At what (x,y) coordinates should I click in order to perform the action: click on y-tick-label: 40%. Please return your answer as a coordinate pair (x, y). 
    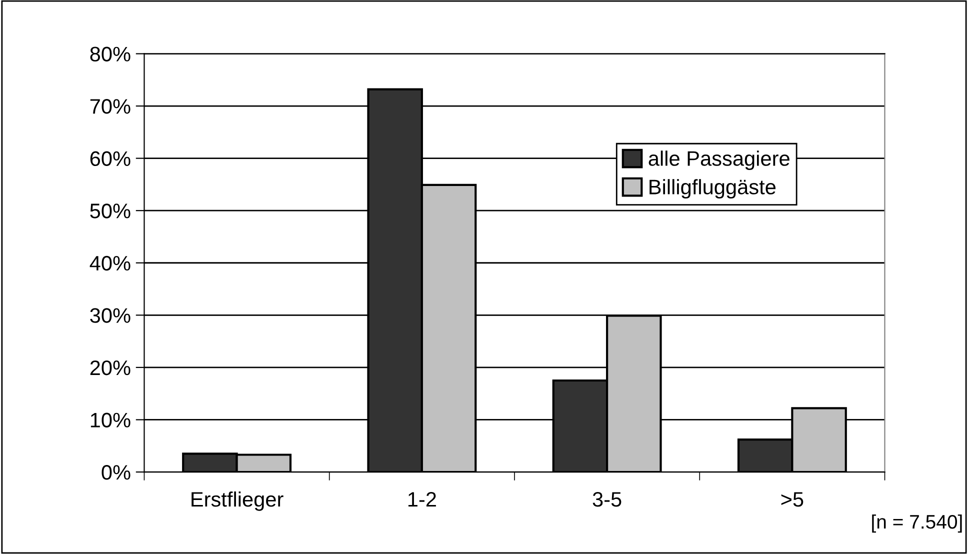
    Looking at the image, I should click on (110, 263).